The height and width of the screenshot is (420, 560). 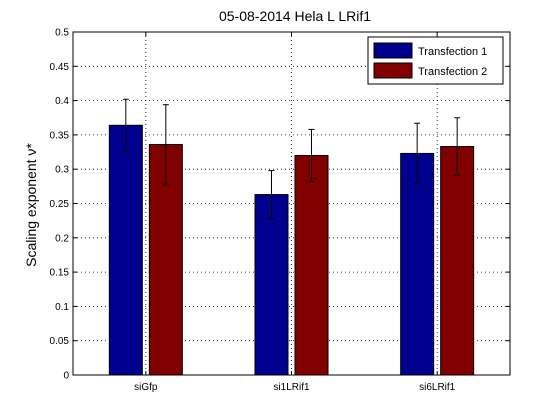 I want to click on x-tick-label: si6LRif1, so click(x=437, y=387).